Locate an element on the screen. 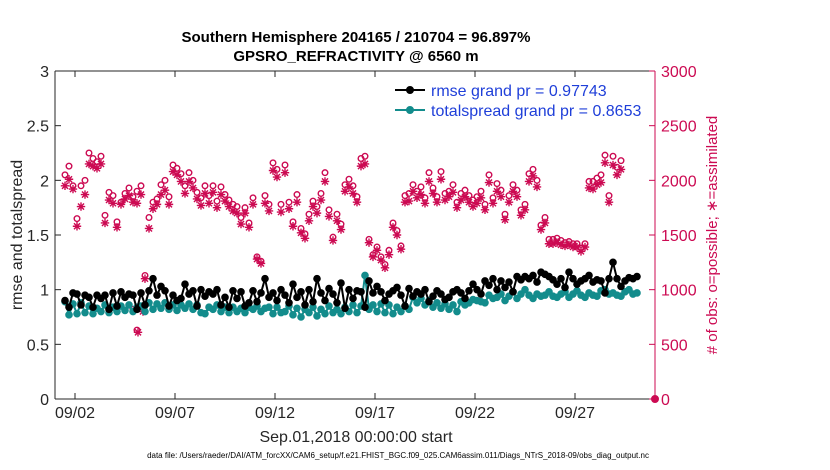 This screenshot has height=470, width=830. y-tick-label-left: 1.5 is located at coordinates (38, 236).